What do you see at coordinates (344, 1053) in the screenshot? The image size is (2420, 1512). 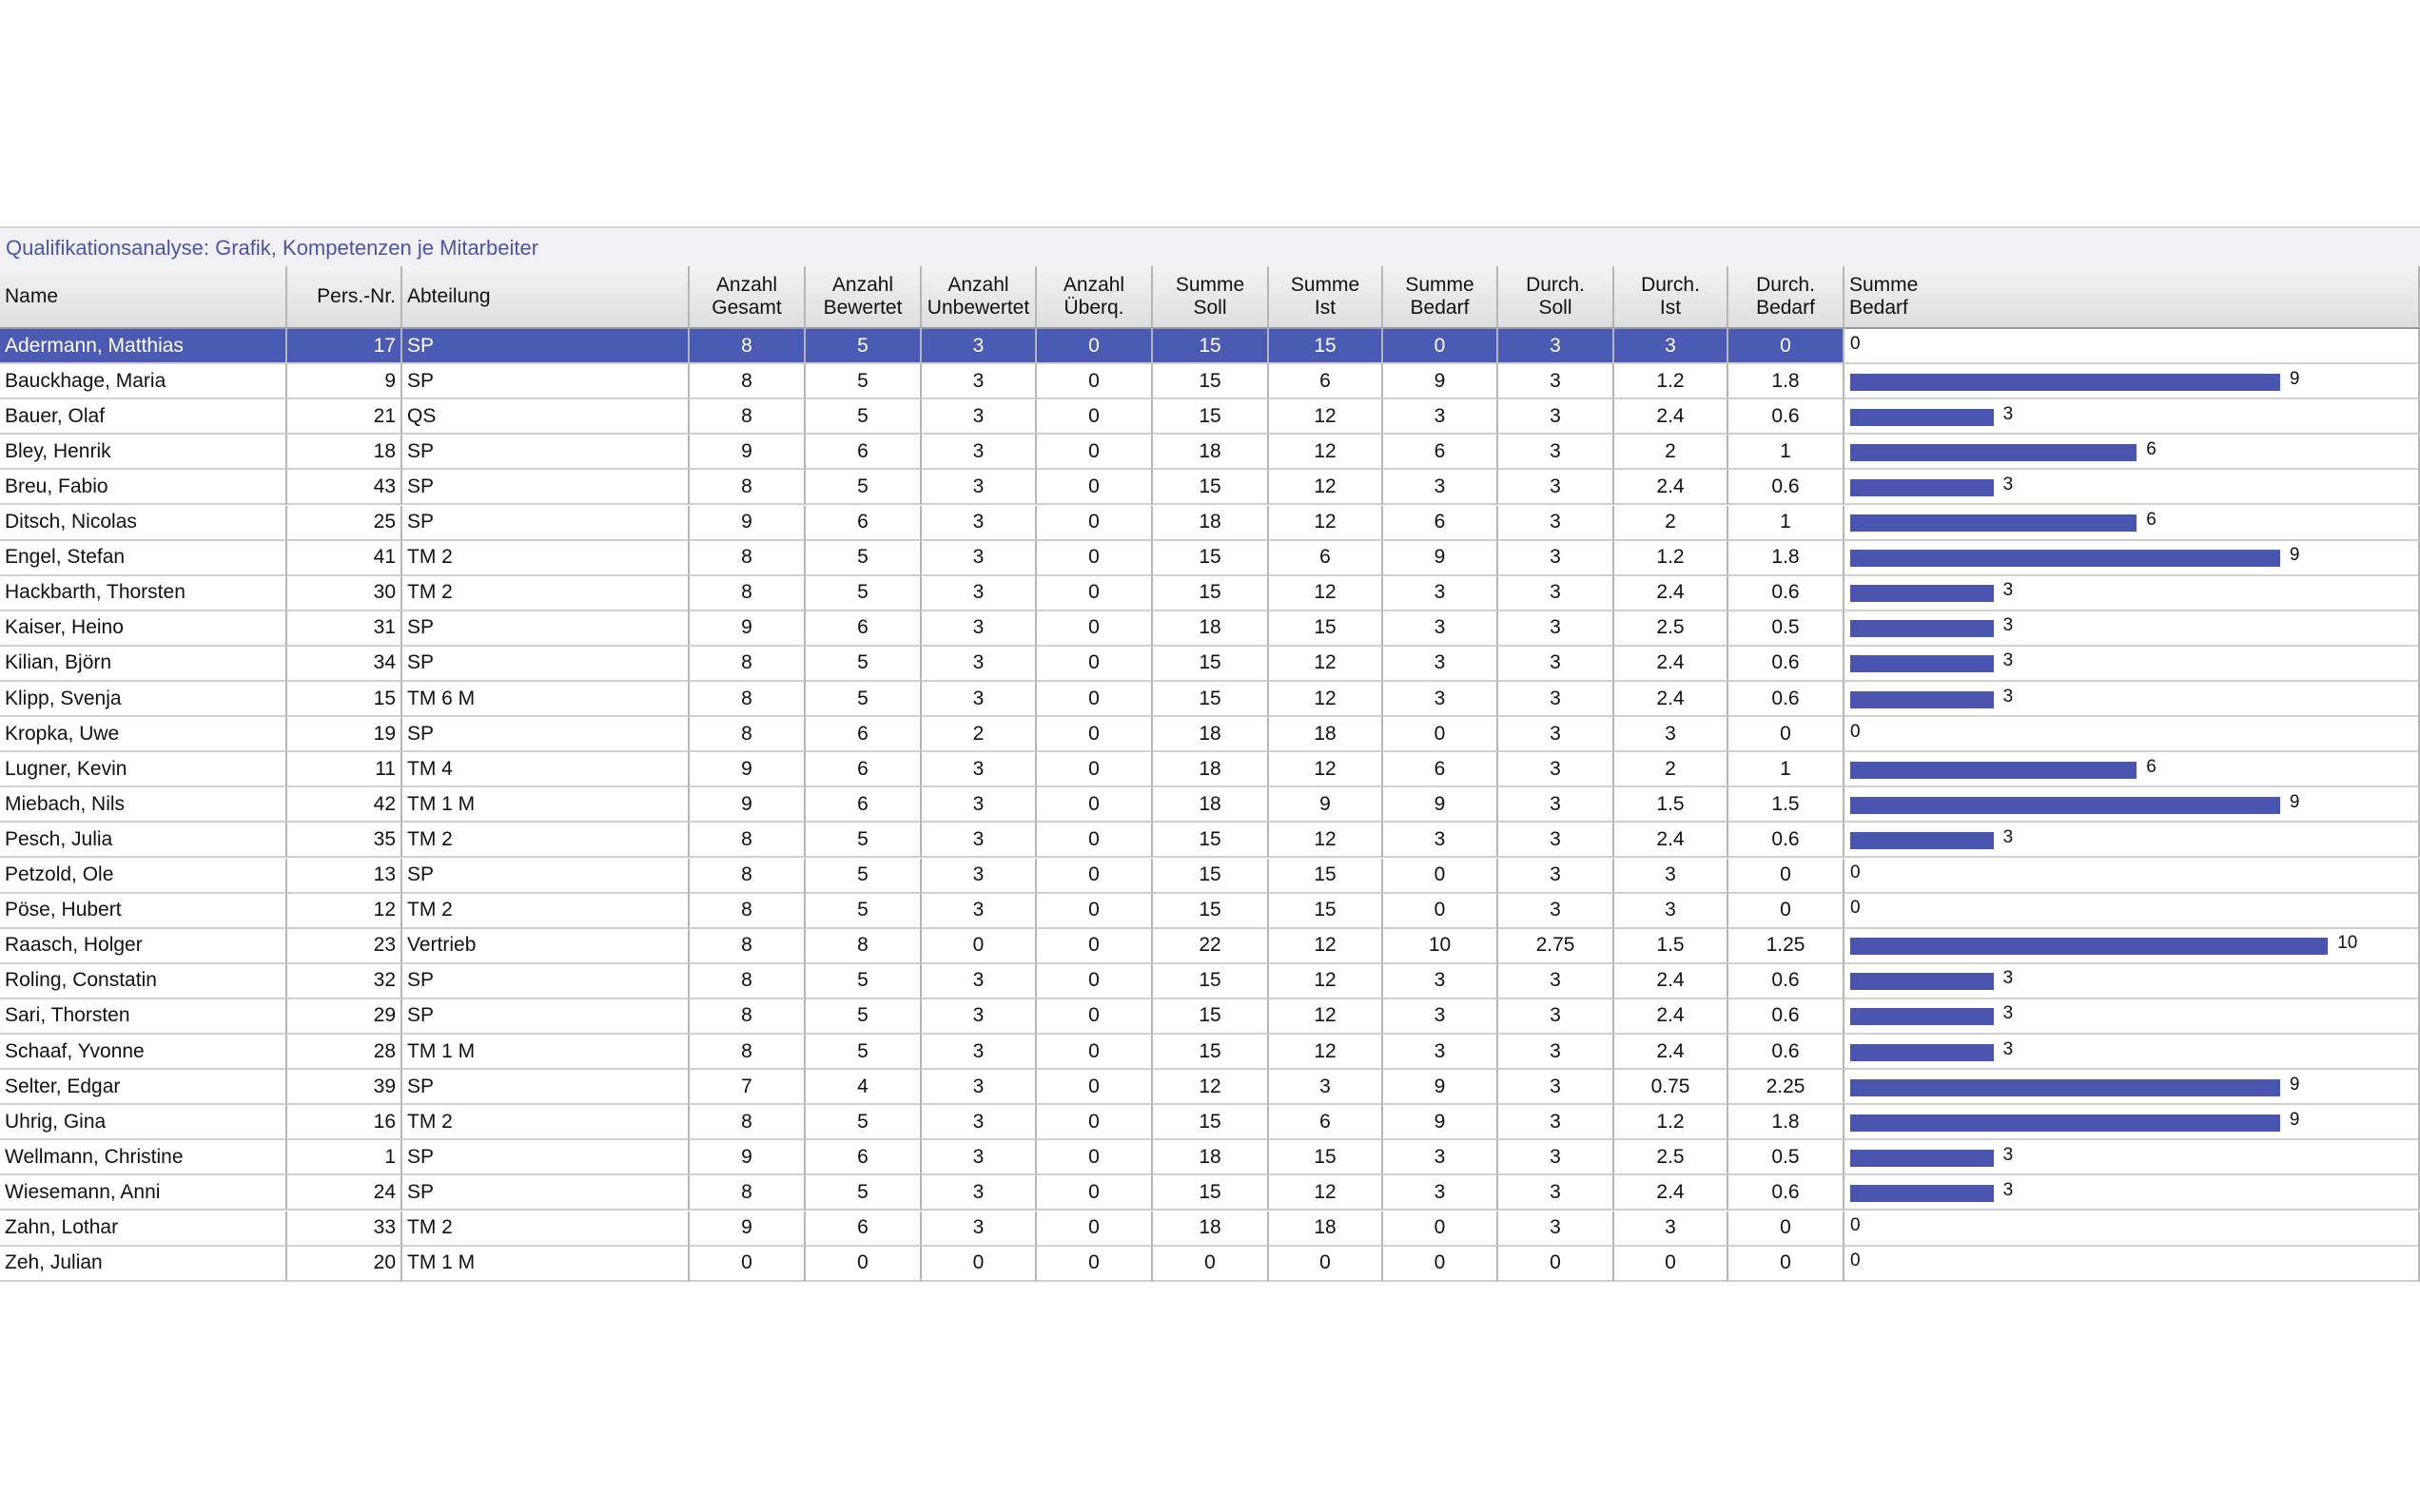 I see `table-cell: 28` at bounding box center [344, 1053].